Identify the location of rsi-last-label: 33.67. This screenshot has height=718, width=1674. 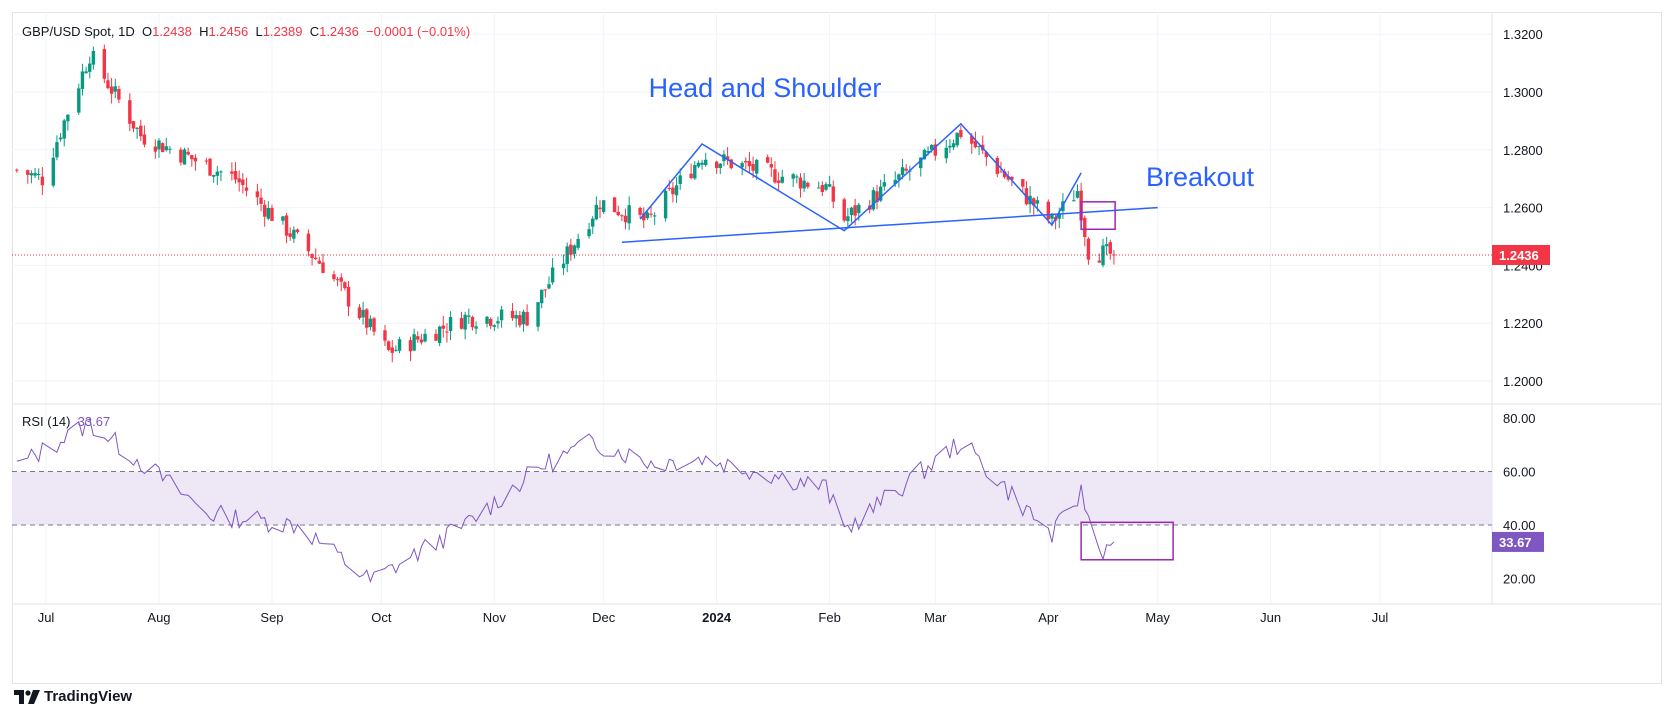
(1515, 542).